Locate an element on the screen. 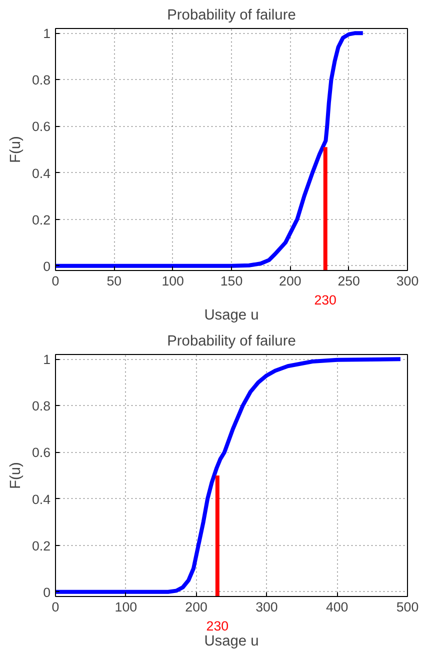 The width and height of the screenshot is (427, 656). x-tick-label: 50 is located at coordinates (114, 281).